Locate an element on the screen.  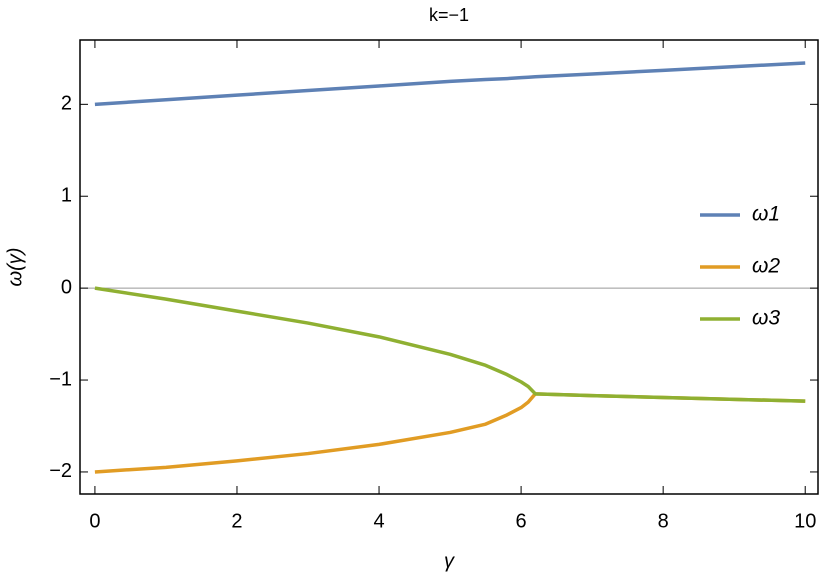
y-tick-label: −2 is located at coordinates (60, 471).